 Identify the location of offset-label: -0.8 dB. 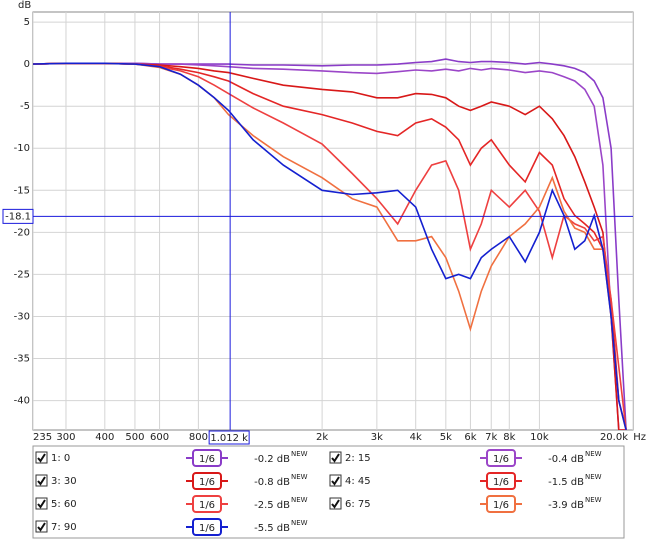
(272, 482).